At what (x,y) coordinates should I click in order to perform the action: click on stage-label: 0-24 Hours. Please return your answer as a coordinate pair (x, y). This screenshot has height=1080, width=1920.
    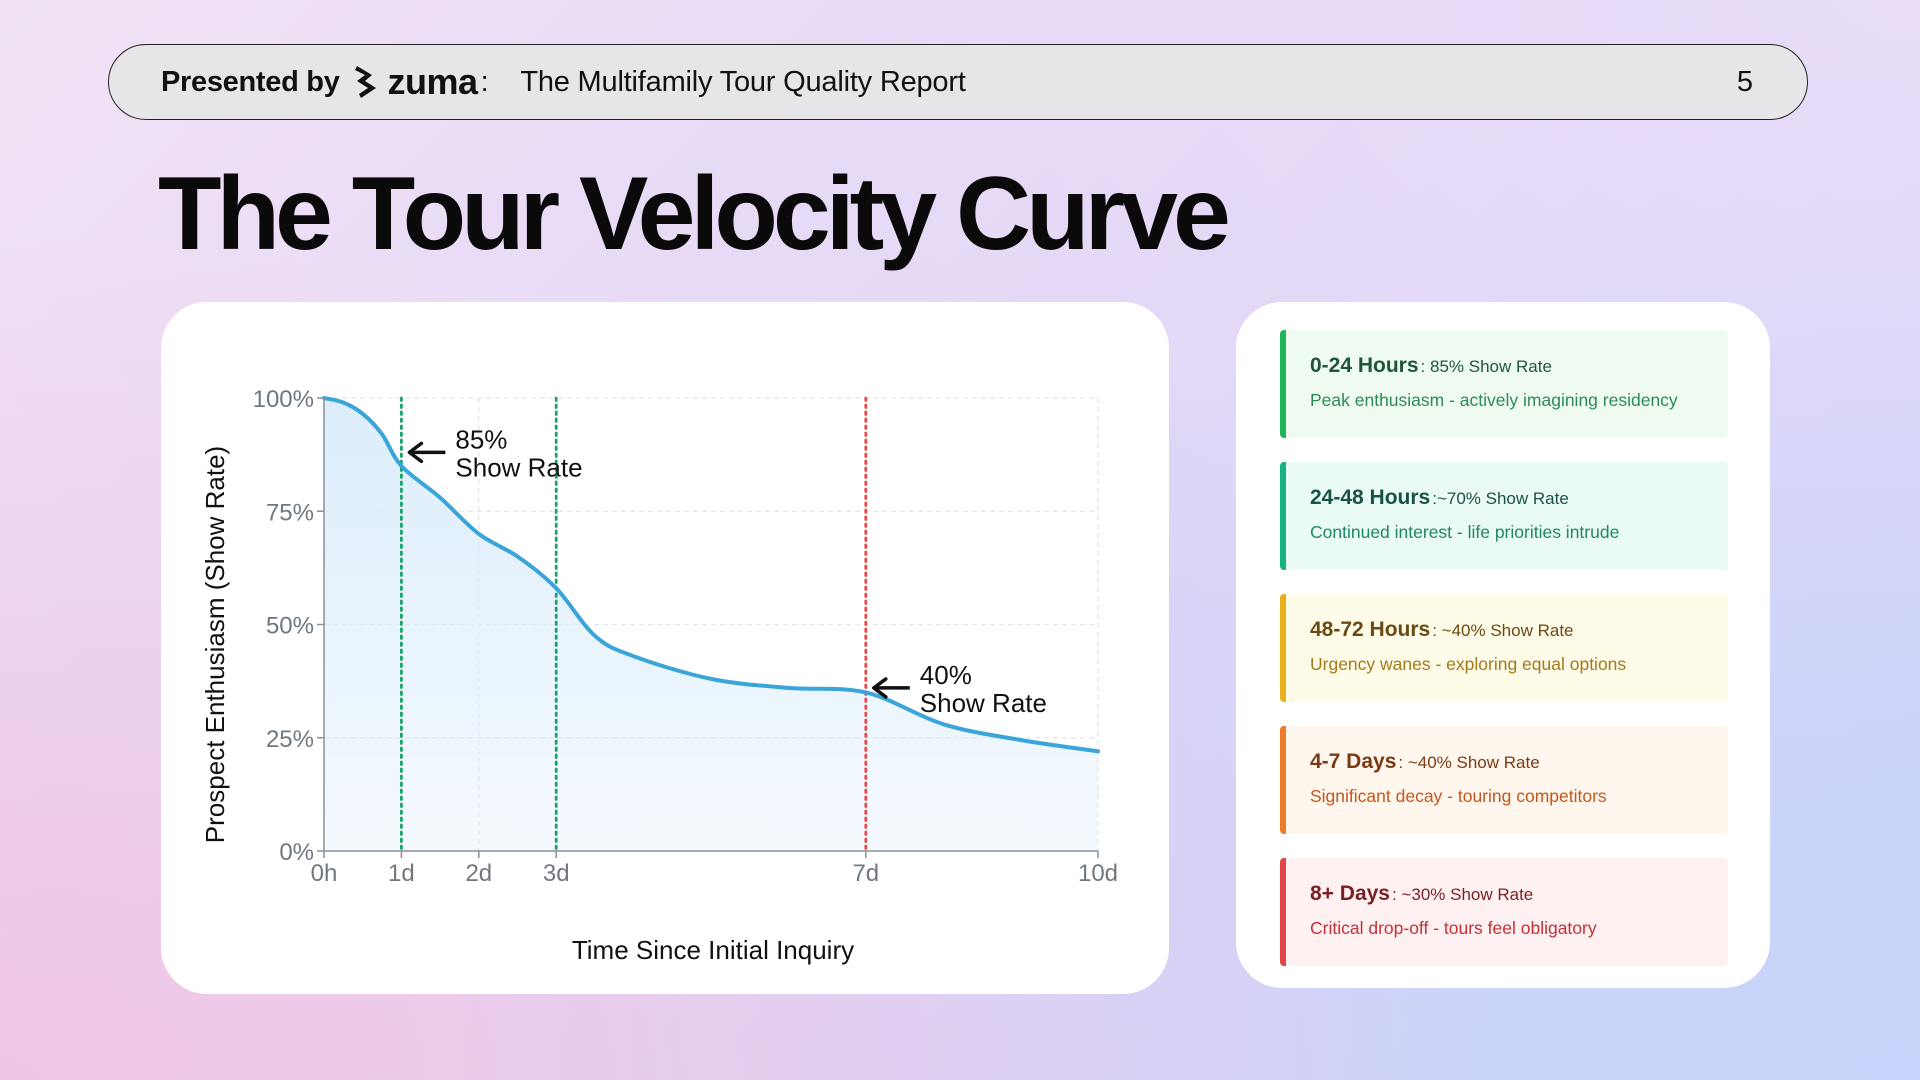
    Looking at the image, I should click on (1364, 365).